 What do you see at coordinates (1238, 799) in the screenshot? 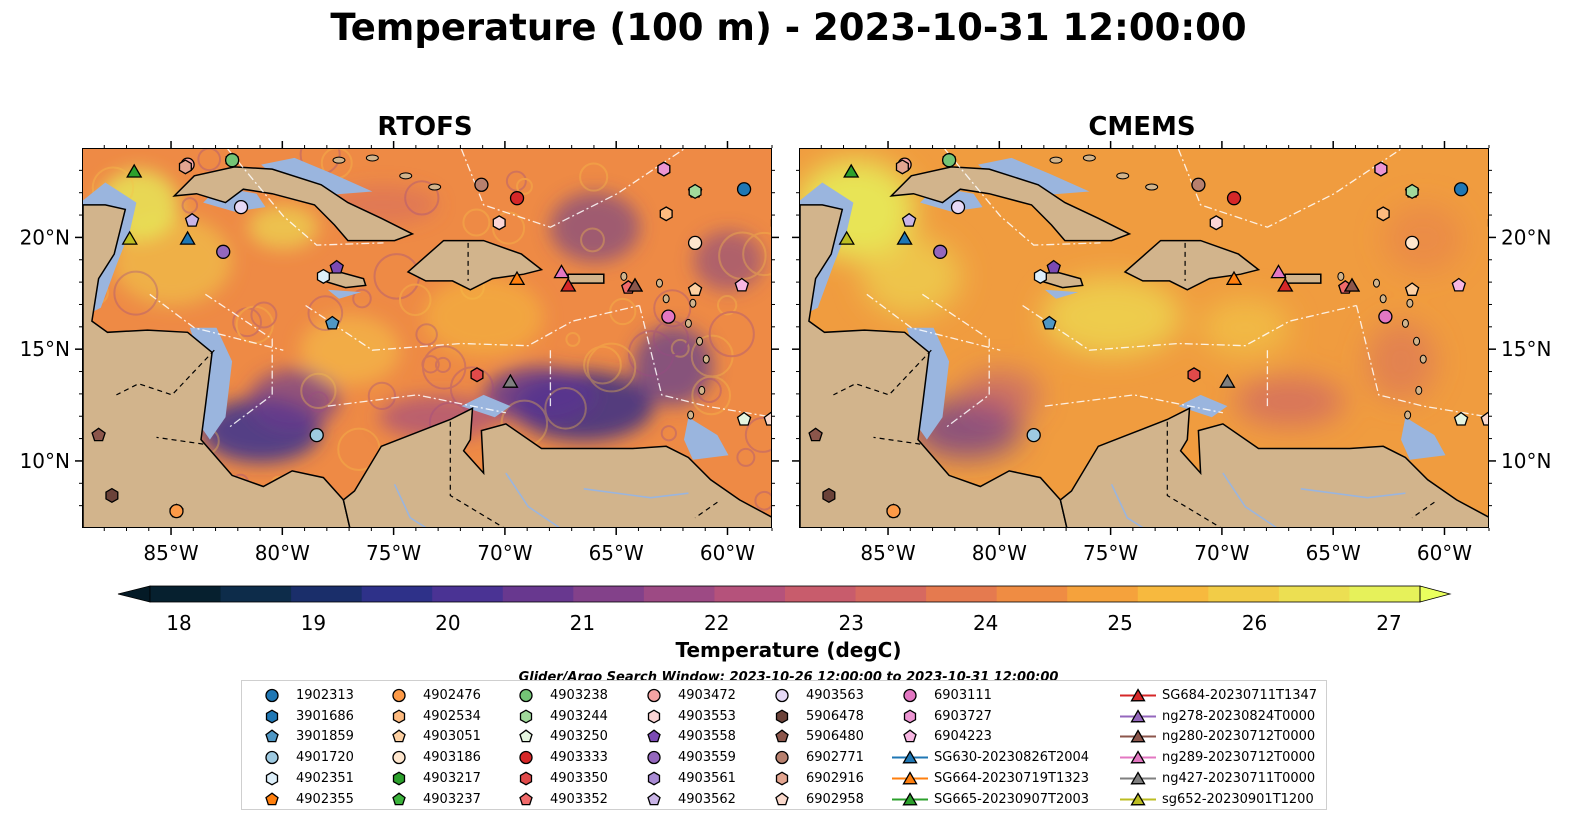
I see `legend-label: sg652-20230901T1200` at bounding box center [1238, 799].